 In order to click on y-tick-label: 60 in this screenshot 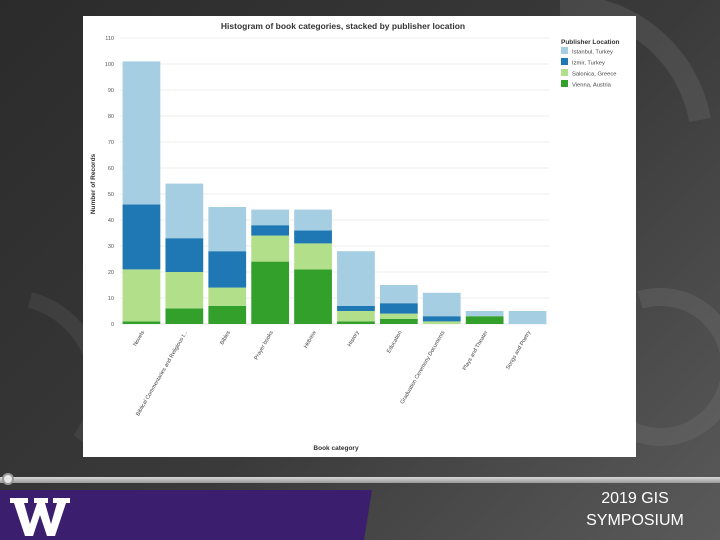, I will do `click(111, 169)`.